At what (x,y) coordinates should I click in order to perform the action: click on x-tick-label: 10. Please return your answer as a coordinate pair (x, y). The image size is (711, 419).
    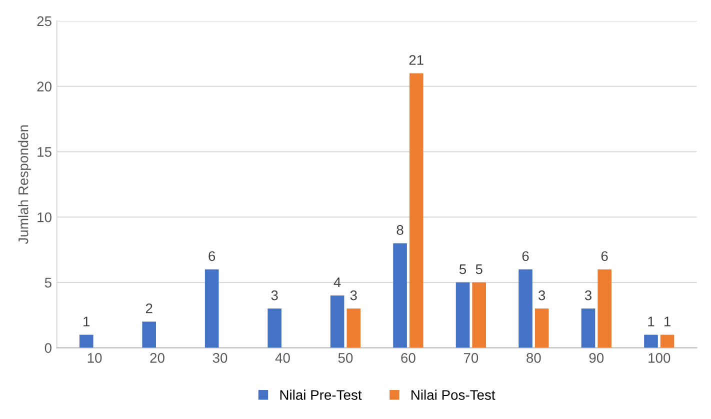
    Looking at the image, I should click on (95, 358).